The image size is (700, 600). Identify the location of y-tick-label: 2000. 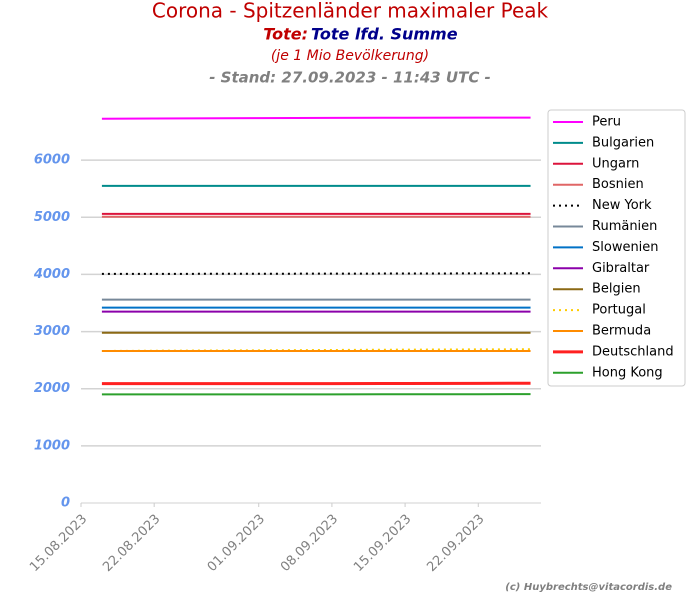
(52, 388).